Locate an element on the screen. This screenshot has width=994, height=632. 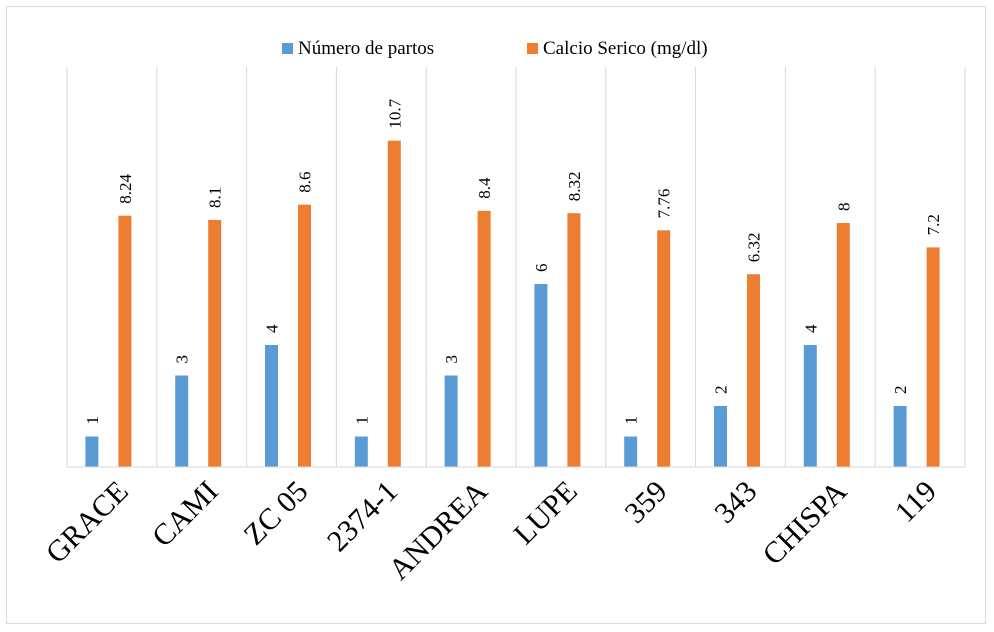
legend-label-2: Calcio Serico (mg/dl) is located at coordinates (625, 48).